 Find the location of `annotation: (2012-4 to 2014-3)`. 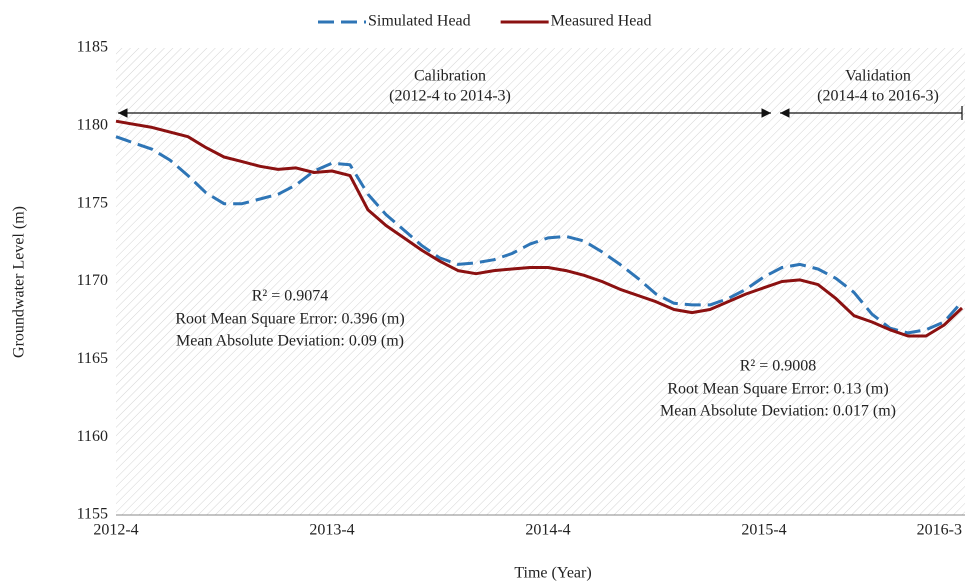

annotation: (2012-4 to 2014-3) is located at coordinates (450, 96).